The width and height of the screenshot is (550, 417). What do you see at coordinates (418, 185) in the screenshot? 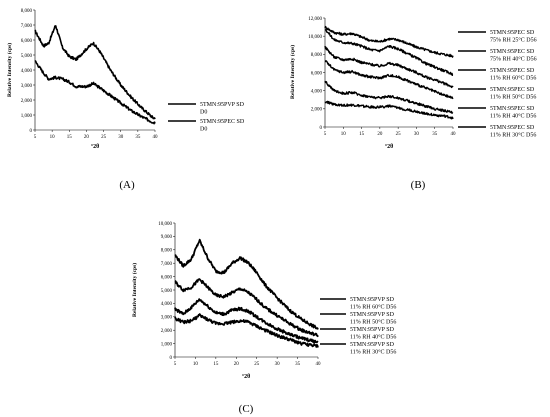
I see `panel-b-label: (B)` at bounding box center [418, 185].